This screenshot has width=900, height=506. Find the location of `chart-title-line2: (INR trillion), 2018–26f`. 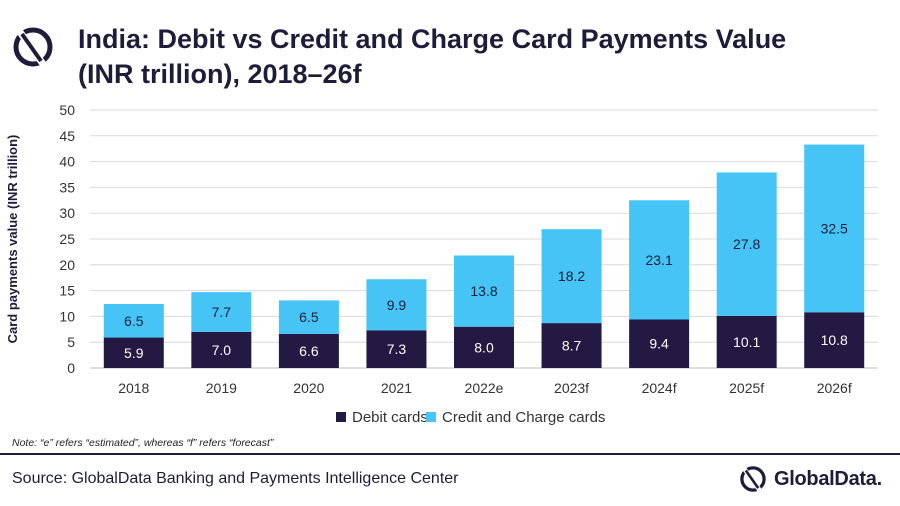

chart-title-line2: (INR trillion), 2018–26f is located at coordinates (220, 74).